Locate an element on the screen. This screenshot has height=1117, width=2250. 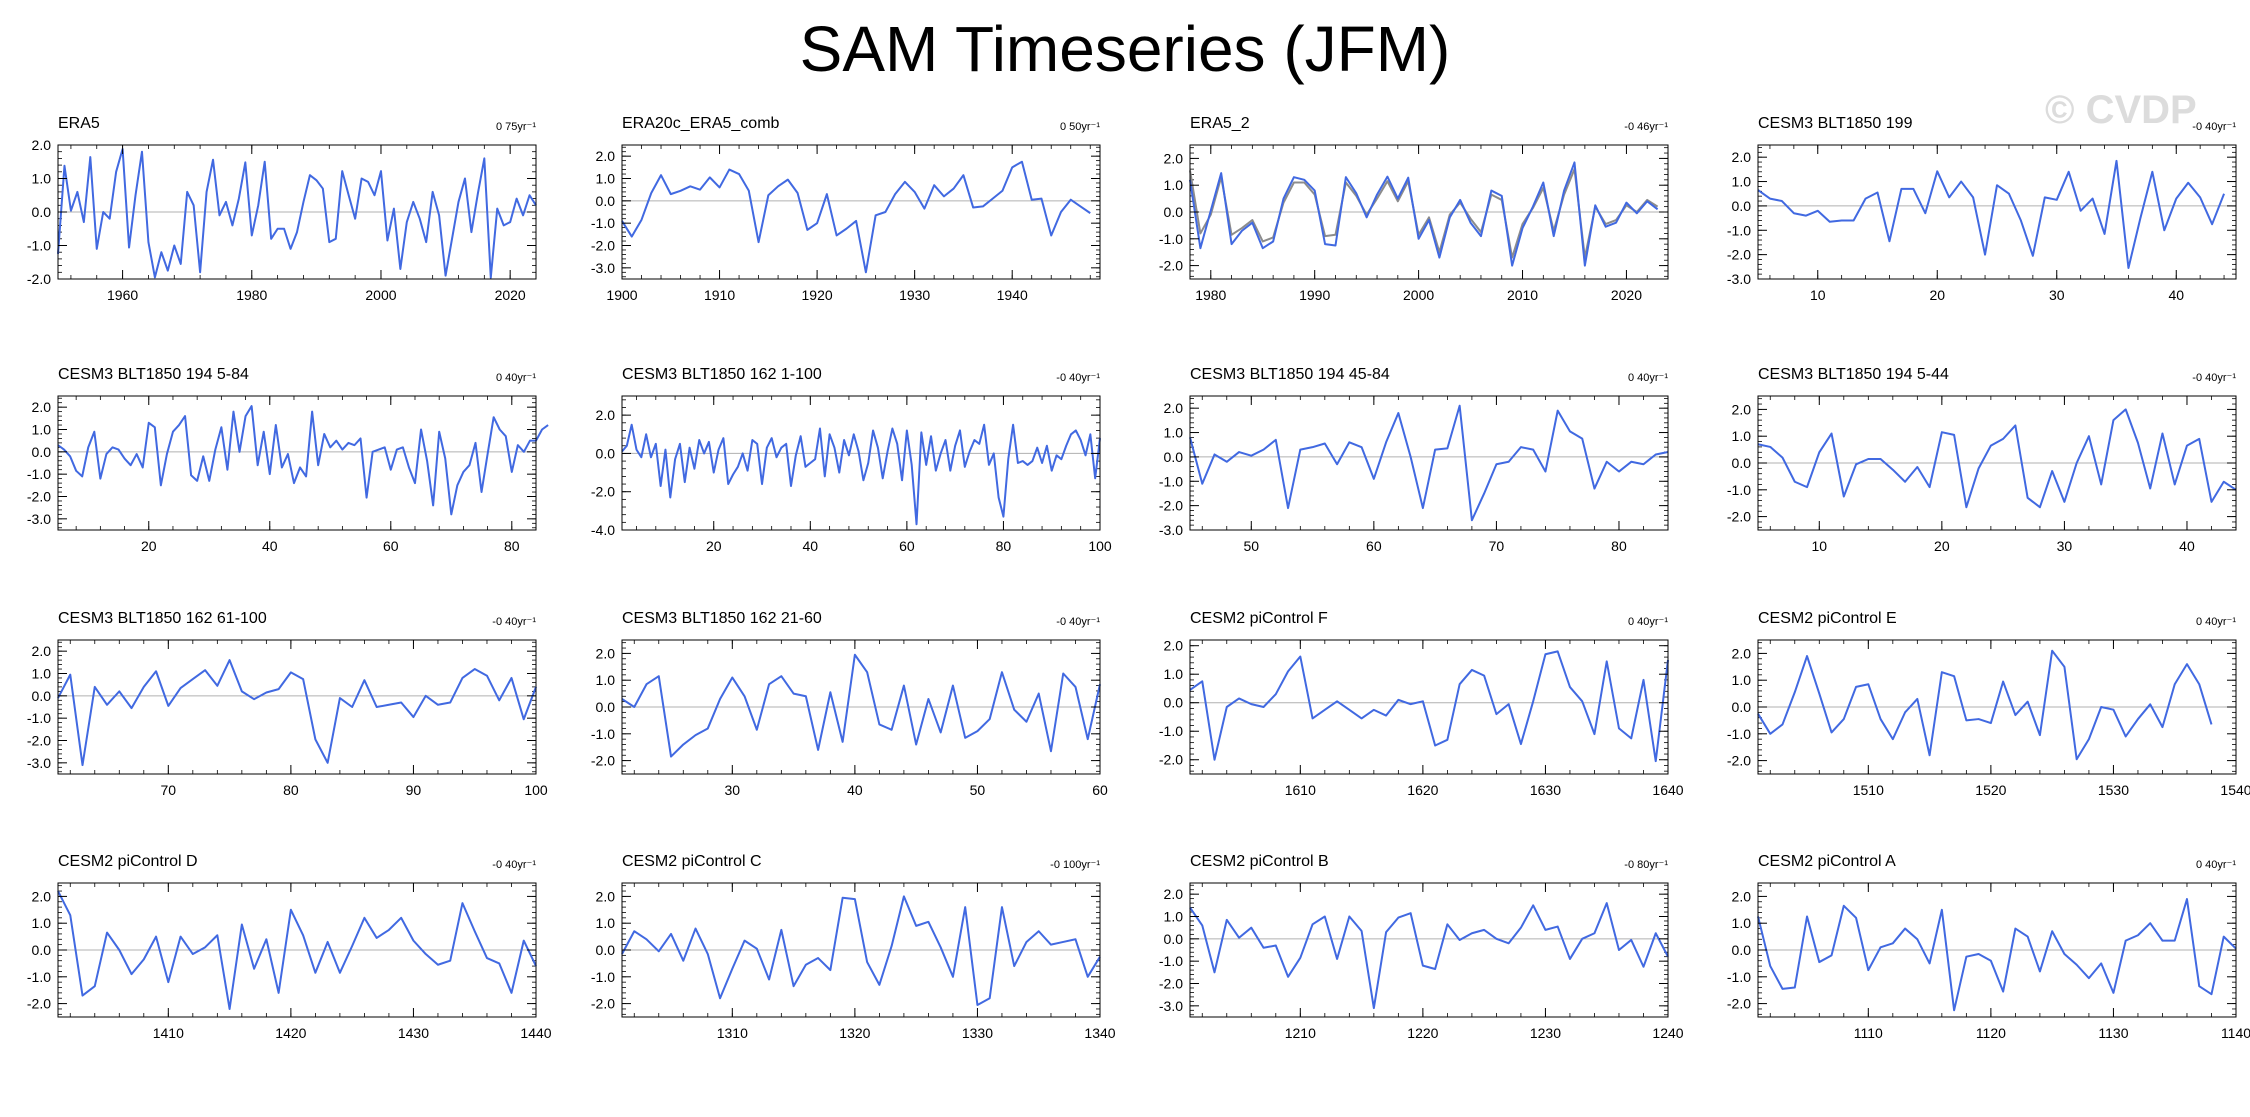
panel-trend-label: -0 80yr⁻¹ is located at coordinates (1646, 865).